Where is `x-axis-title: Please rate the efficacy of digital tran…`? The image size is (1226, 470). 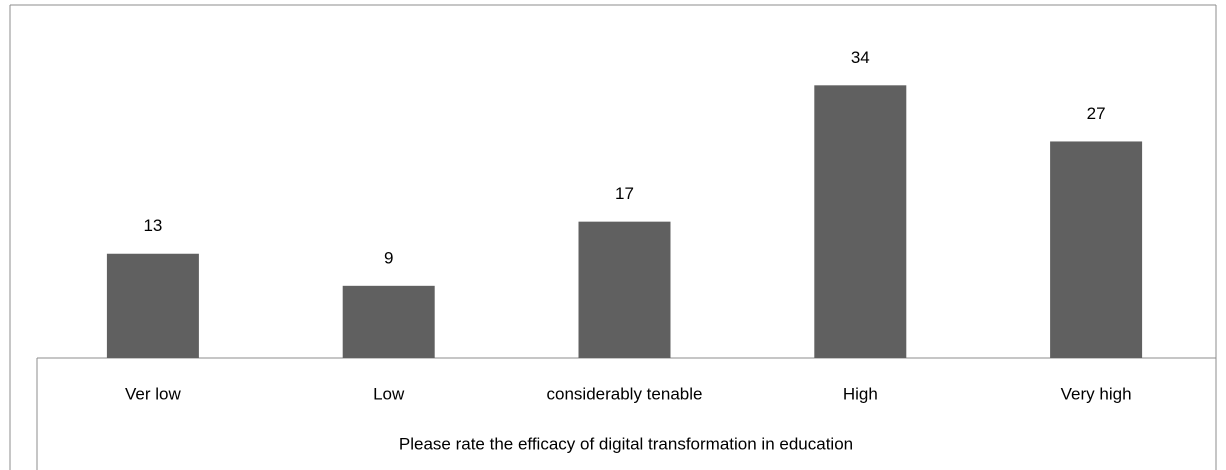
x-axis-title: Please rate the efficacy of digital tran… is located at coordinates (626, 443).